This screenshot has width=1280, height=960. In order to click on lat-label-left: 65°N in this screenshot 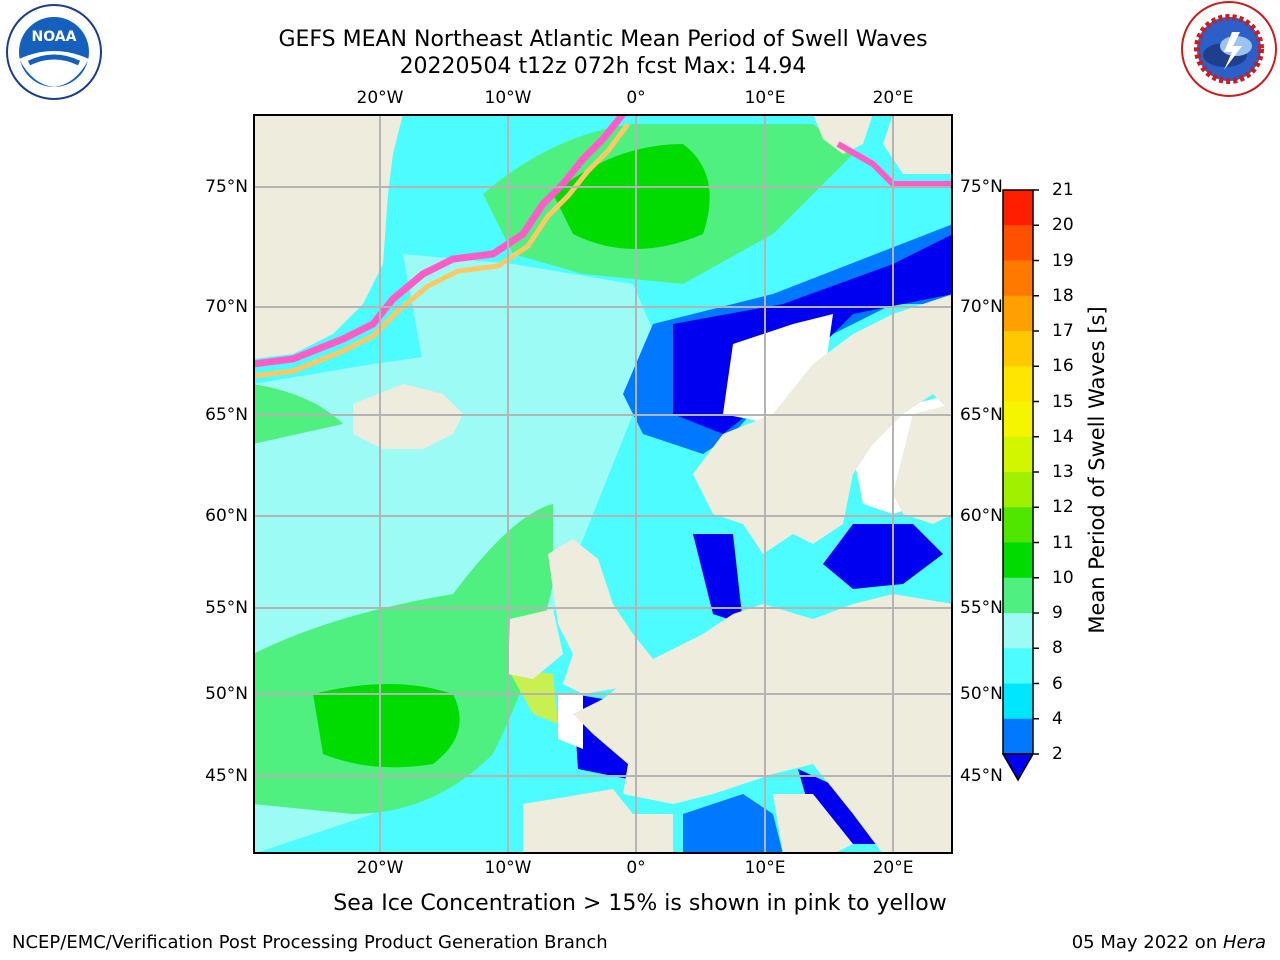, I will do `click(226, 415)`.